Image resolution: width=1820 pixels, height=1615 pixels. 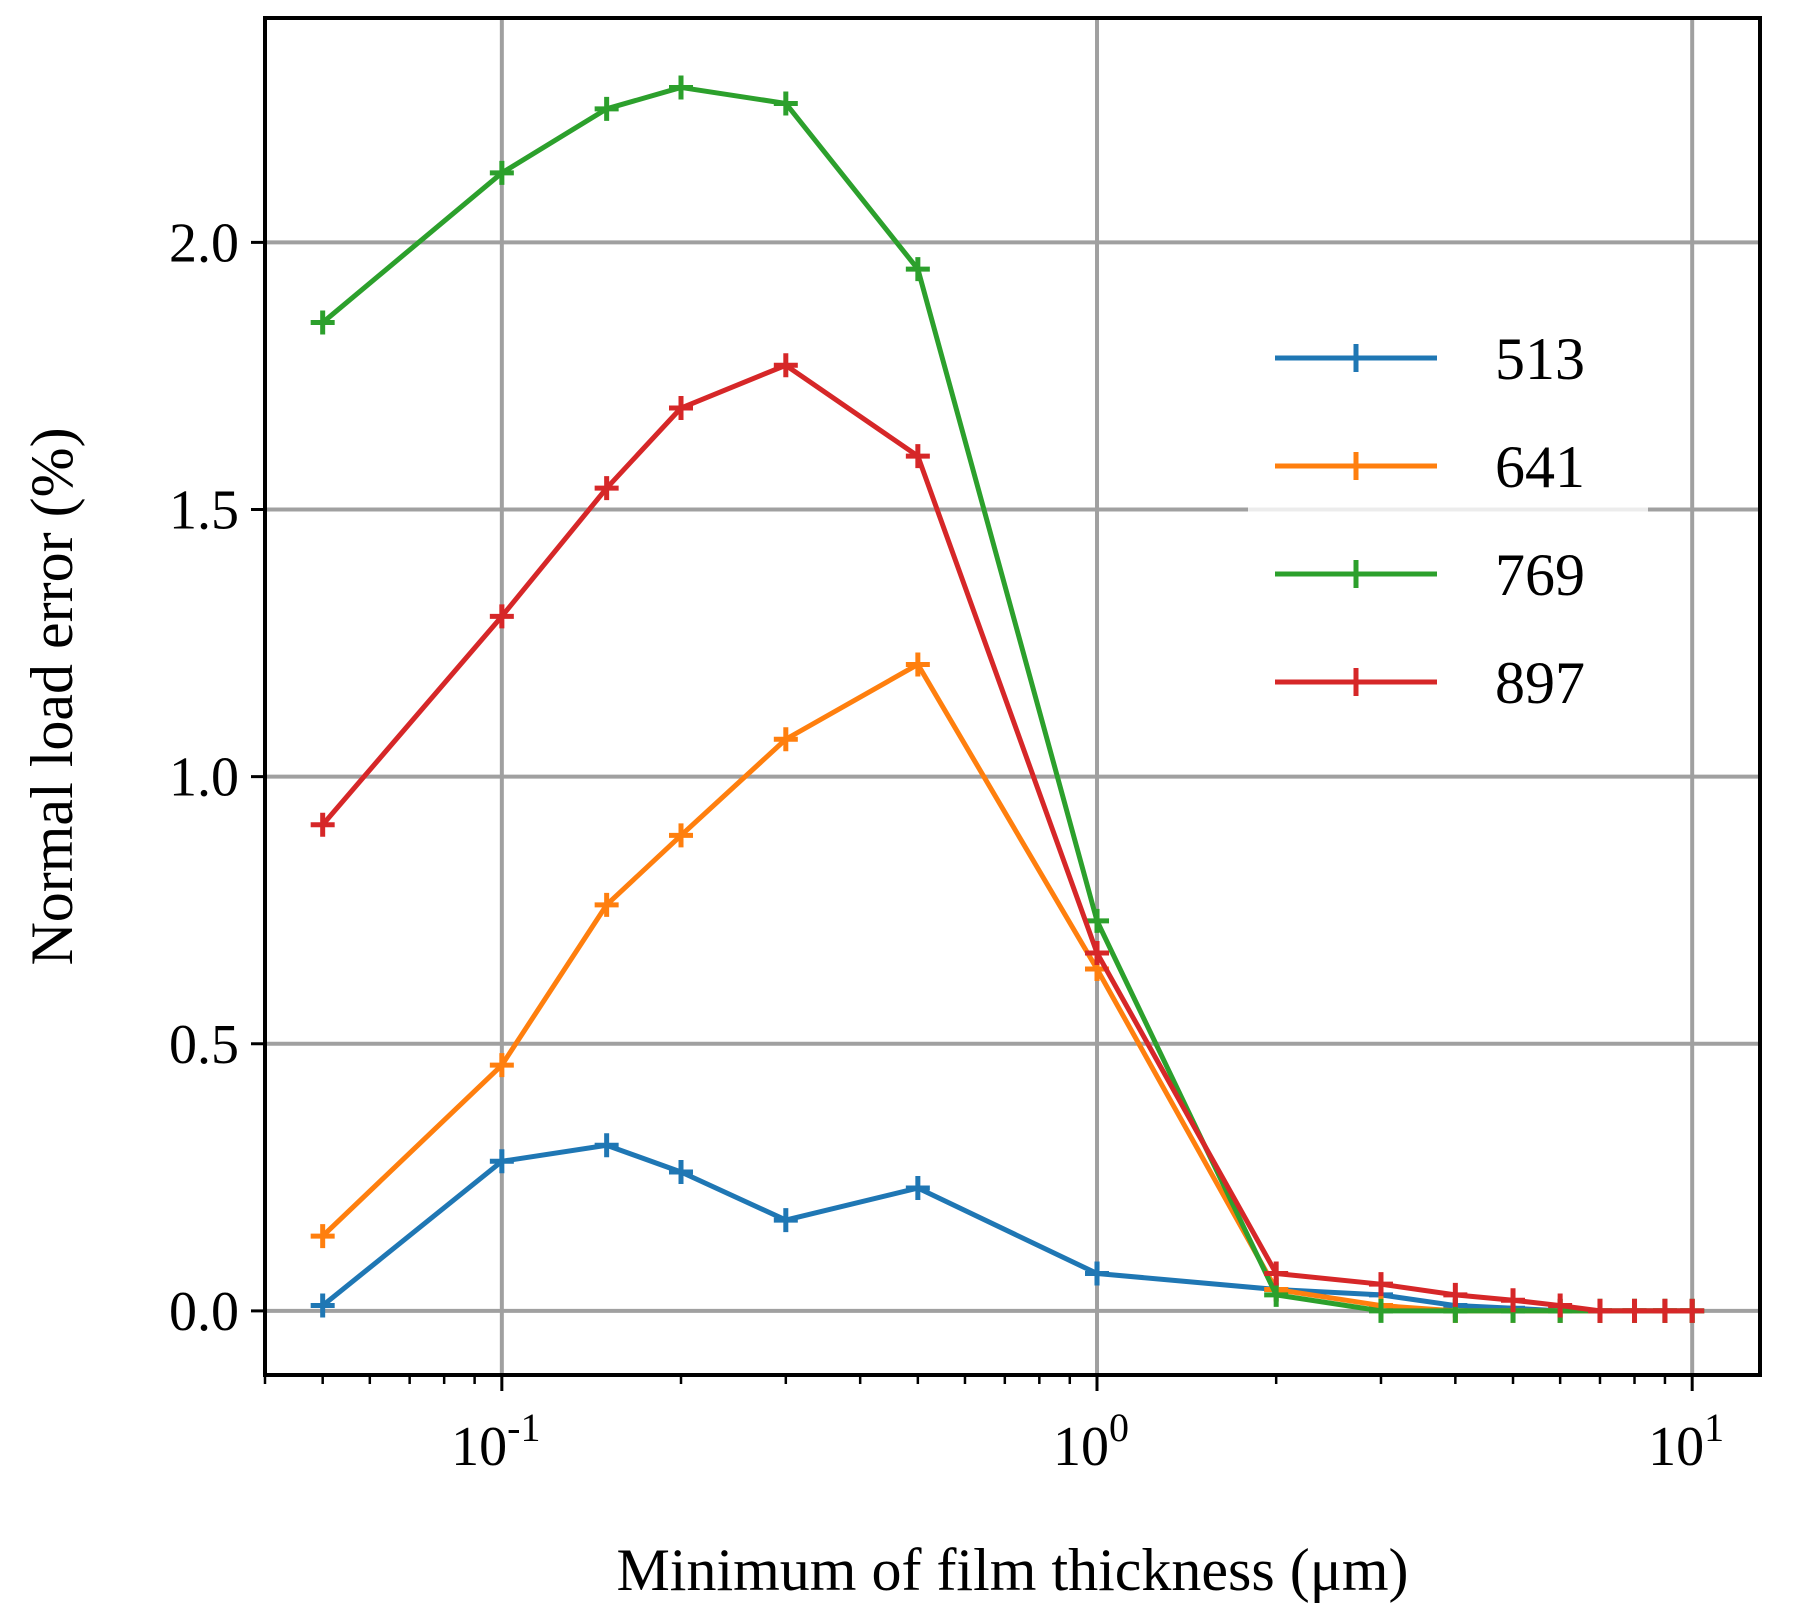 What do you see at coordinates (204, 778) in the screenshot?
I see `y-tick-label: 1.0` at bounding box center [204, 778].